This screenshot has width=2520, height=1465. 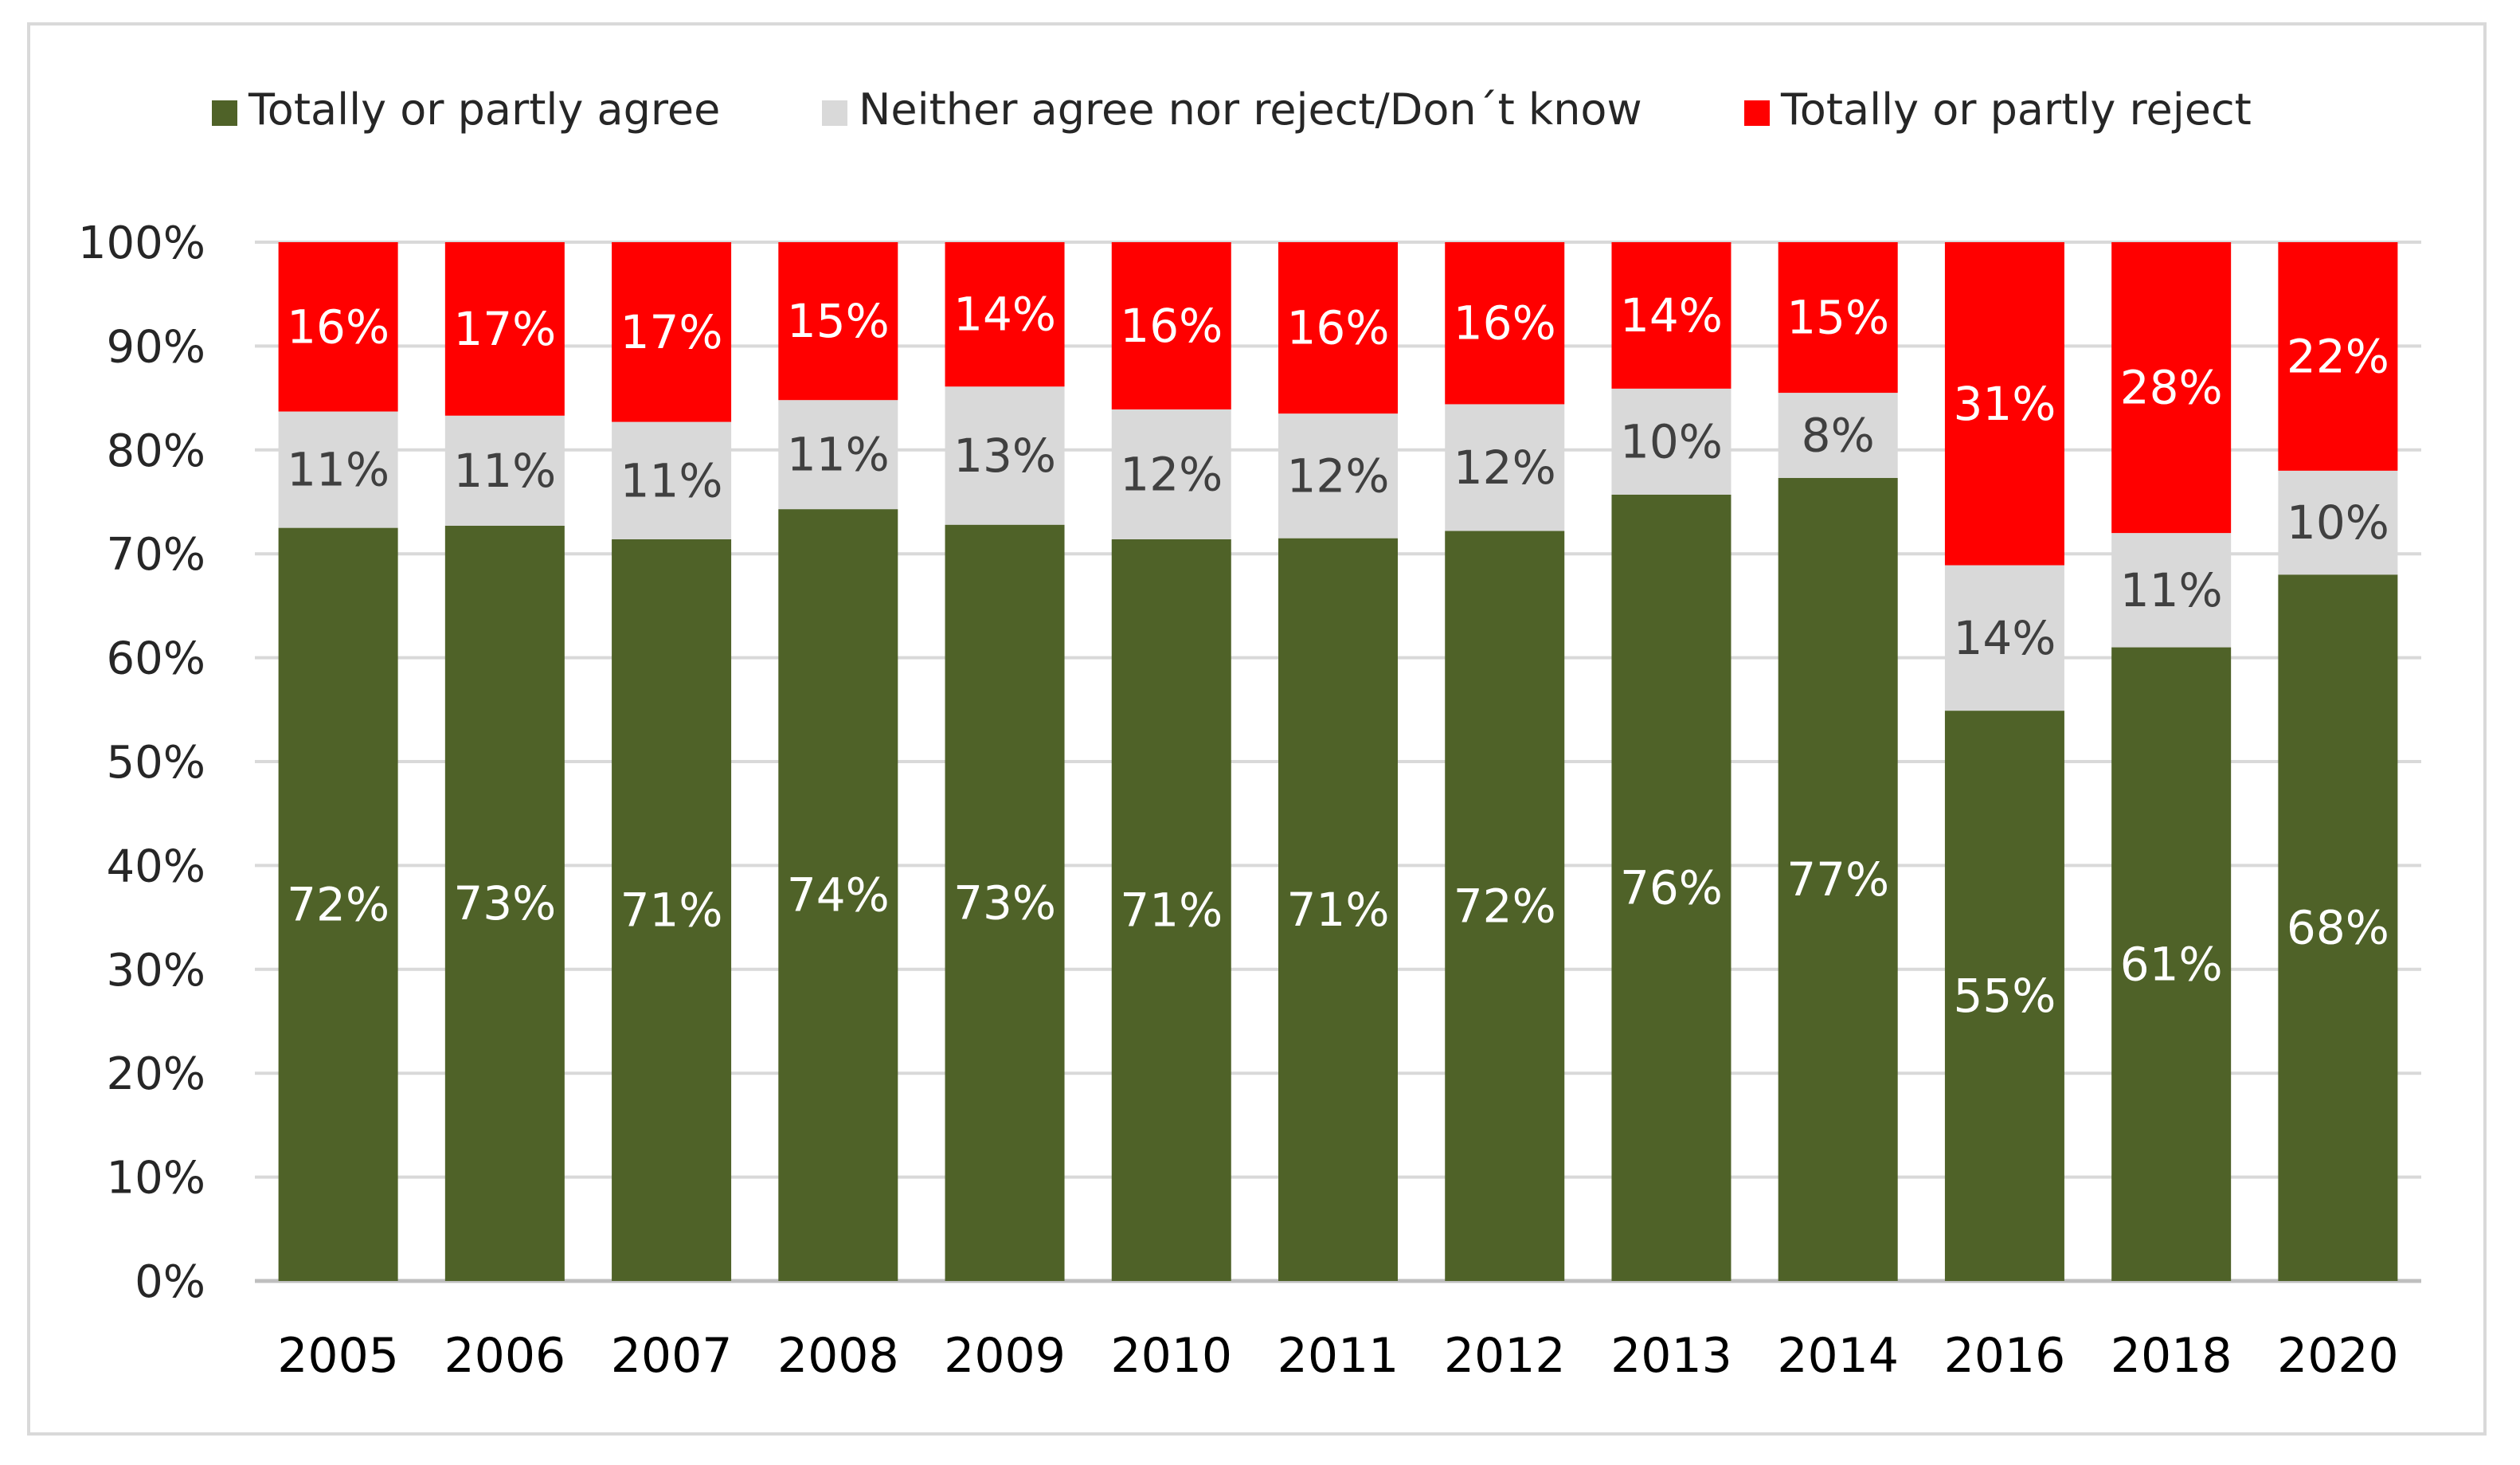 I want to click on x-tick-label: 2013, so click(x=1671, y=1356).